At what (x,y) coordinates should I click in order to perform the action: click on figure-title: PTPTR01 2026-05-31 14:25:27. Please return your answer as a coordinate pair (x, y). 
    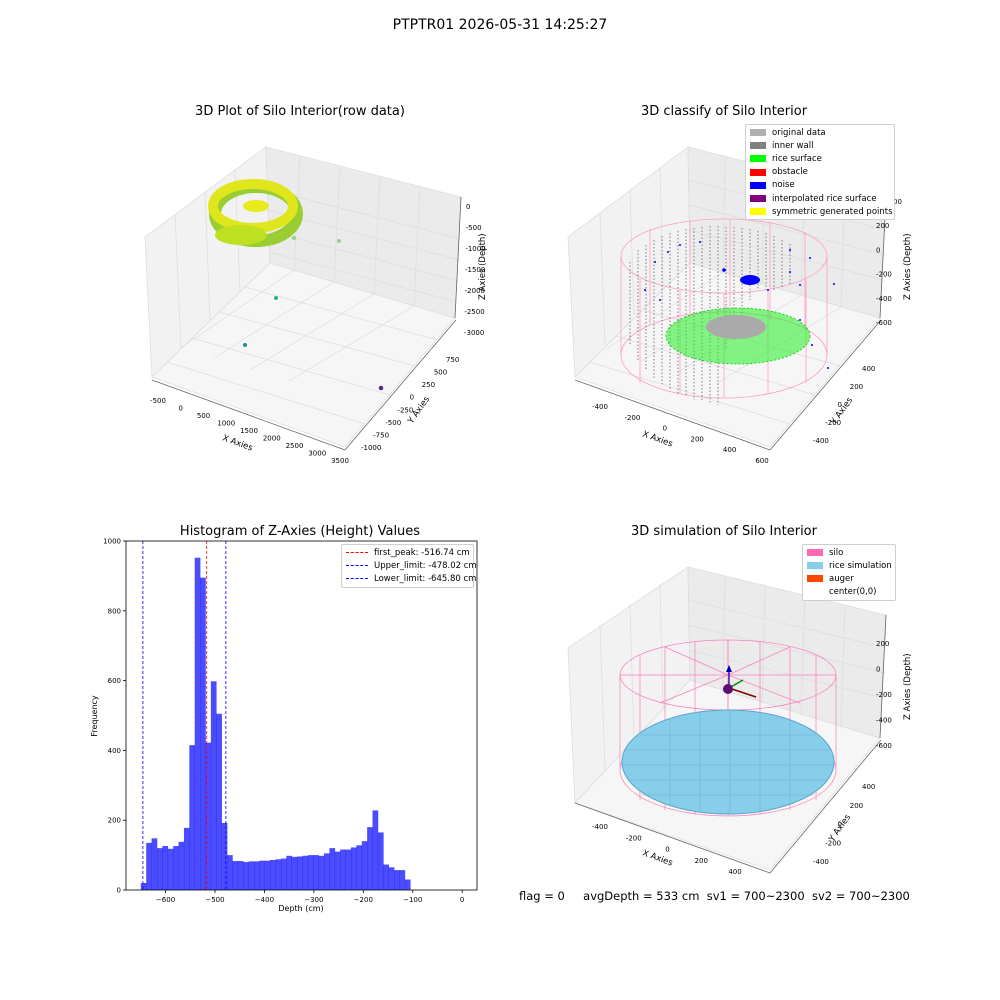
    Looking at the image, I should click on (500, 25).